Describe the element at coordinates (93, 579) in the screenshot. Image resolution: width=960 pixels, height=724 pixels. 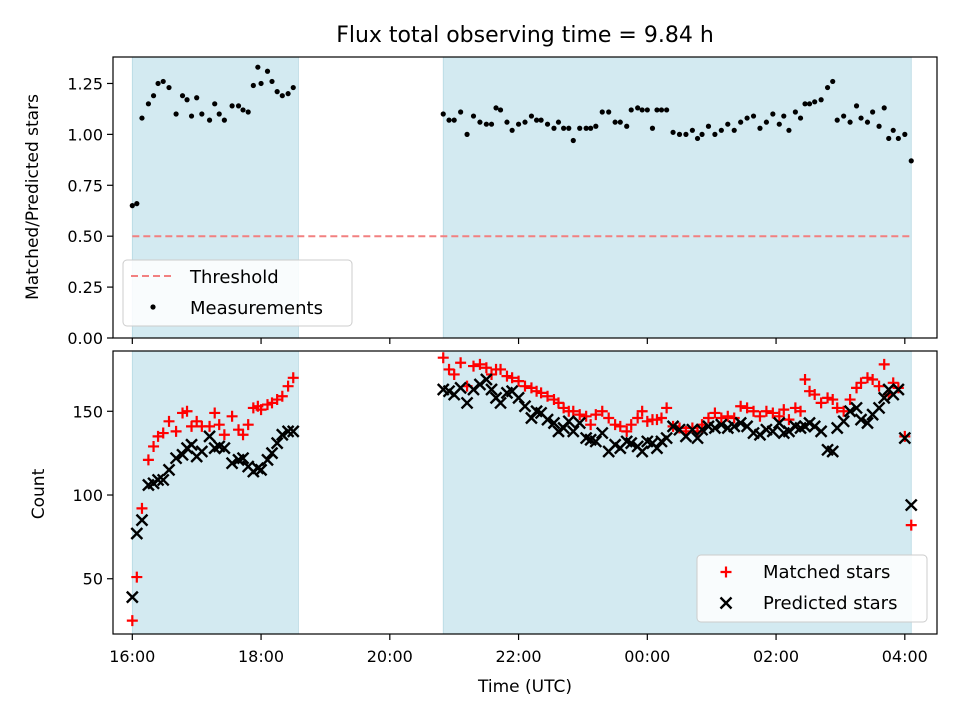
I see `y-tick-label: 50` at that location.